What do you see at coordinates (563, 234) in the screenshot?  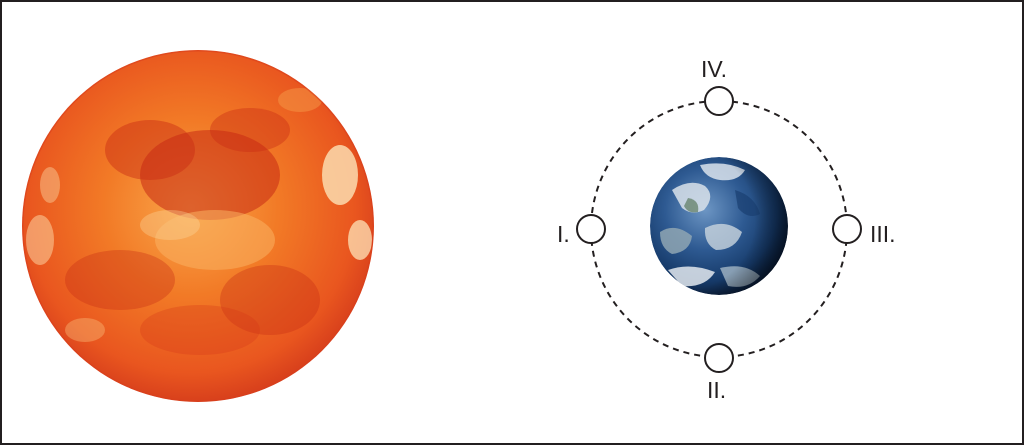 I see `position-label-i: I.` at bounding box center [563, 234].